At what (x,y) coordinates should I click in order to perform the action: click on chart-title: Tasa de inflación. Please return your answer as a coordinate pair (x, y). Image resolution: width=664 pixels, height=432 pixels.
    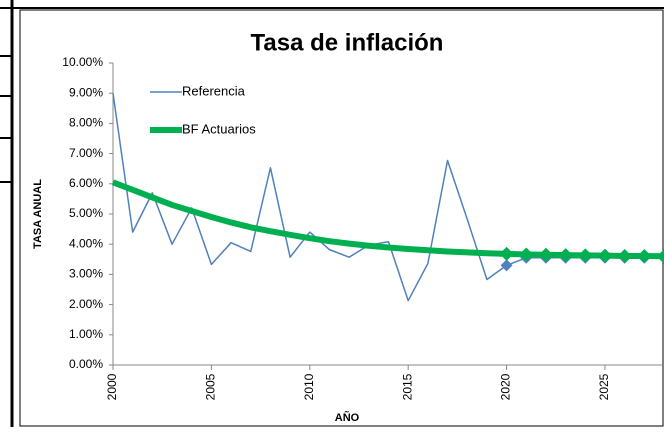
    Looking at the image, I should click on (347, 42).